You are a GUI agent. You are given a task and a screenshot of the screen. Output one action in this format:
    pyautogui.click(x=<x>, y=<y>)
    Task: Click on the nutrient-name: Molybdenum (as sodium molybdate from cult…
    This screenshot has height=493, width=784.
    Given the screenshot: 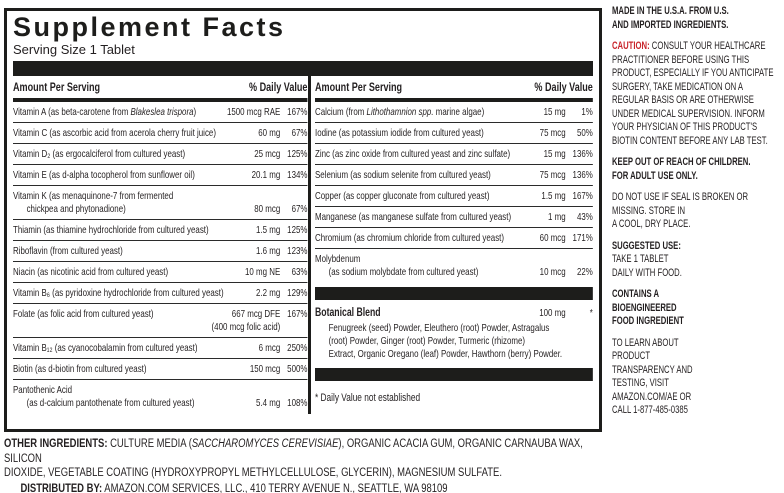 What is the action you would take?
    pyautogui.click(x=427, y=266)
    